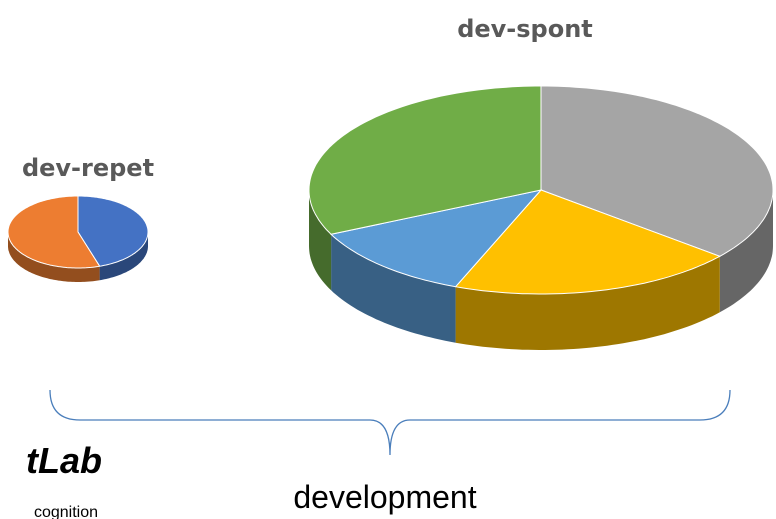 The width and height of the screenshot is (776, 519). I want to click on brace, so click(390, 422).